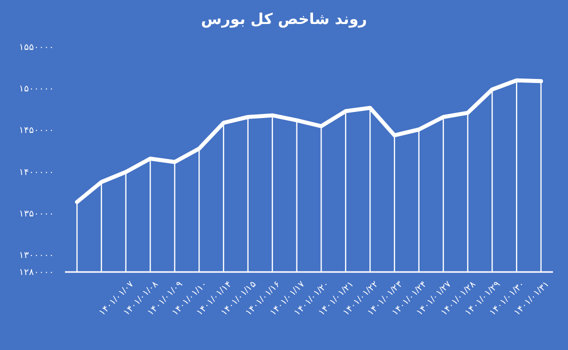 The height and width of the screenshot is (350, 568). Describe the element at coordinates (36, 271) in the screenshot. I see `y-tick-label: ۱۲۸۰۰۰۰` at that location.